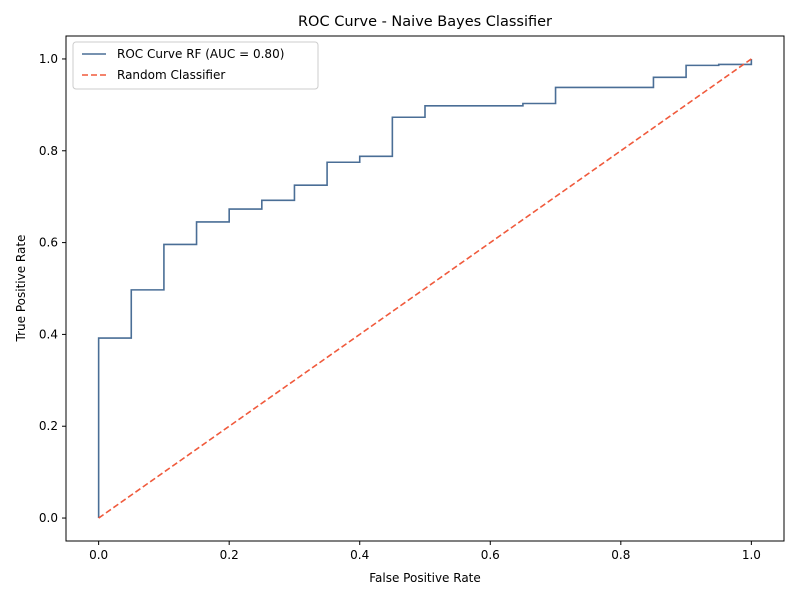 This screenshot has width=800, height=600. I want to click on y-tick-label: 0.2, so click(48, 426).